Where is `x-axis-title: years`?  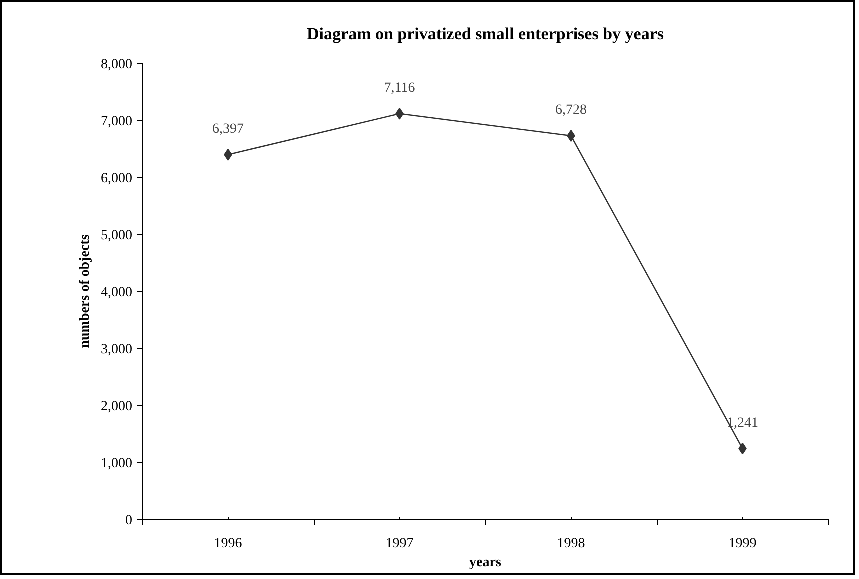 x-axis-title: years is located at coordinates (486, 563).